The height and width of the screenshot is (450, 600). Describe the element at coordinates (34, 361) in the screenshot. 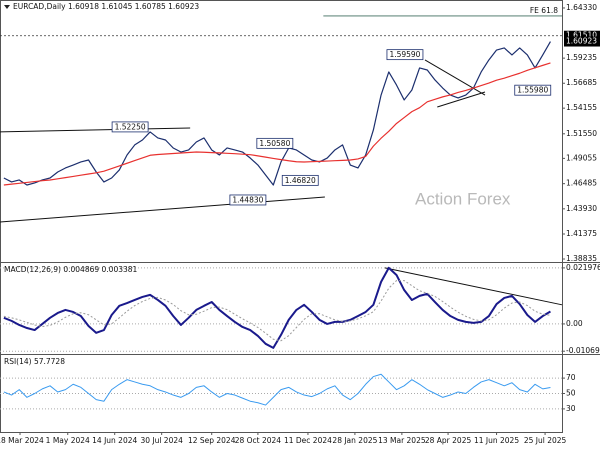

I see `panel-title: RSI(14) 57.7728` at that location.